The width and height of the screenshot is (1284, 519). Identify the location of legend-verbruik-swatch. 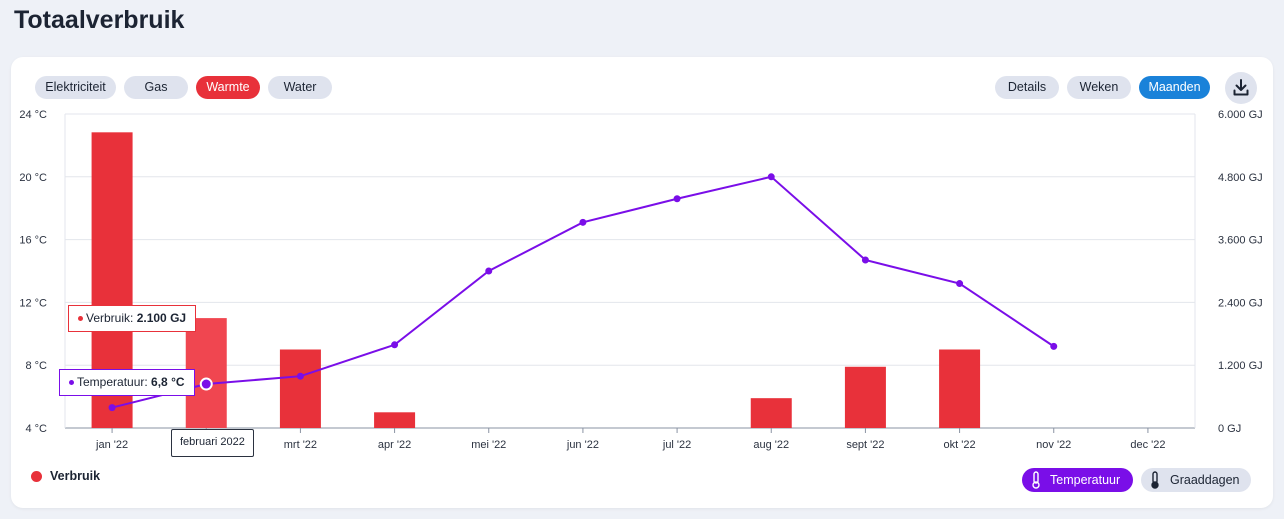
(36, 476).